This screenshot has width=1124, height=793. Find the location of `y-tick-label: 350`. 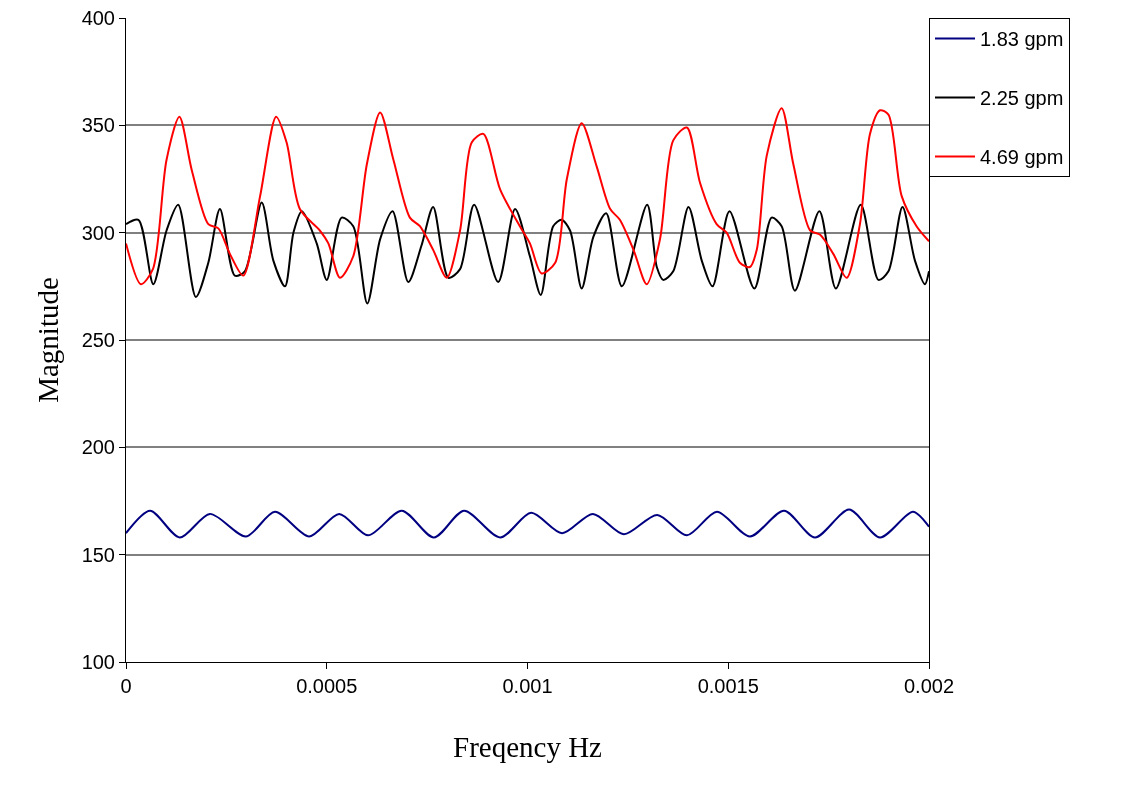

y-tick-label: 350 is located at coordinates (98, 125).